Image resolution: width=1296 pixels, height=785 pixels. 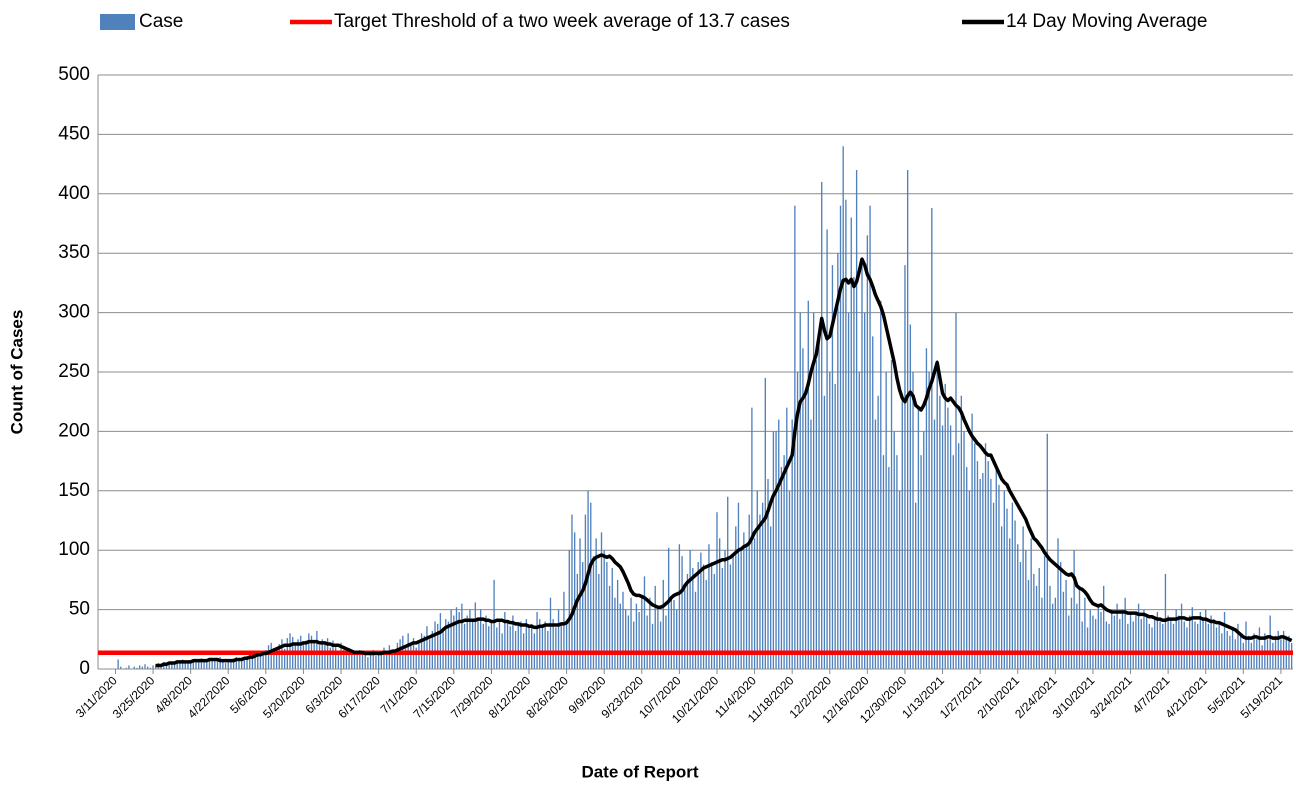 I want to click on y-tick-label: 150, so click(x=74, y=490).